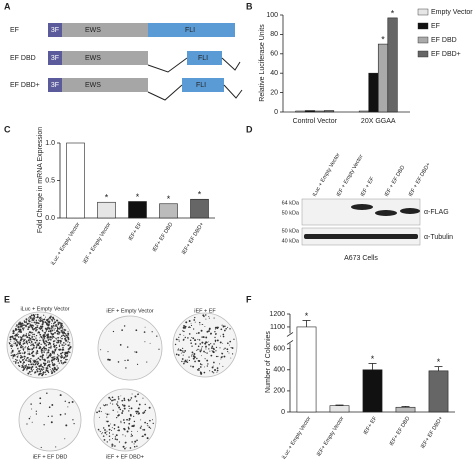  I want to click on significance: *, so click(138, 197).